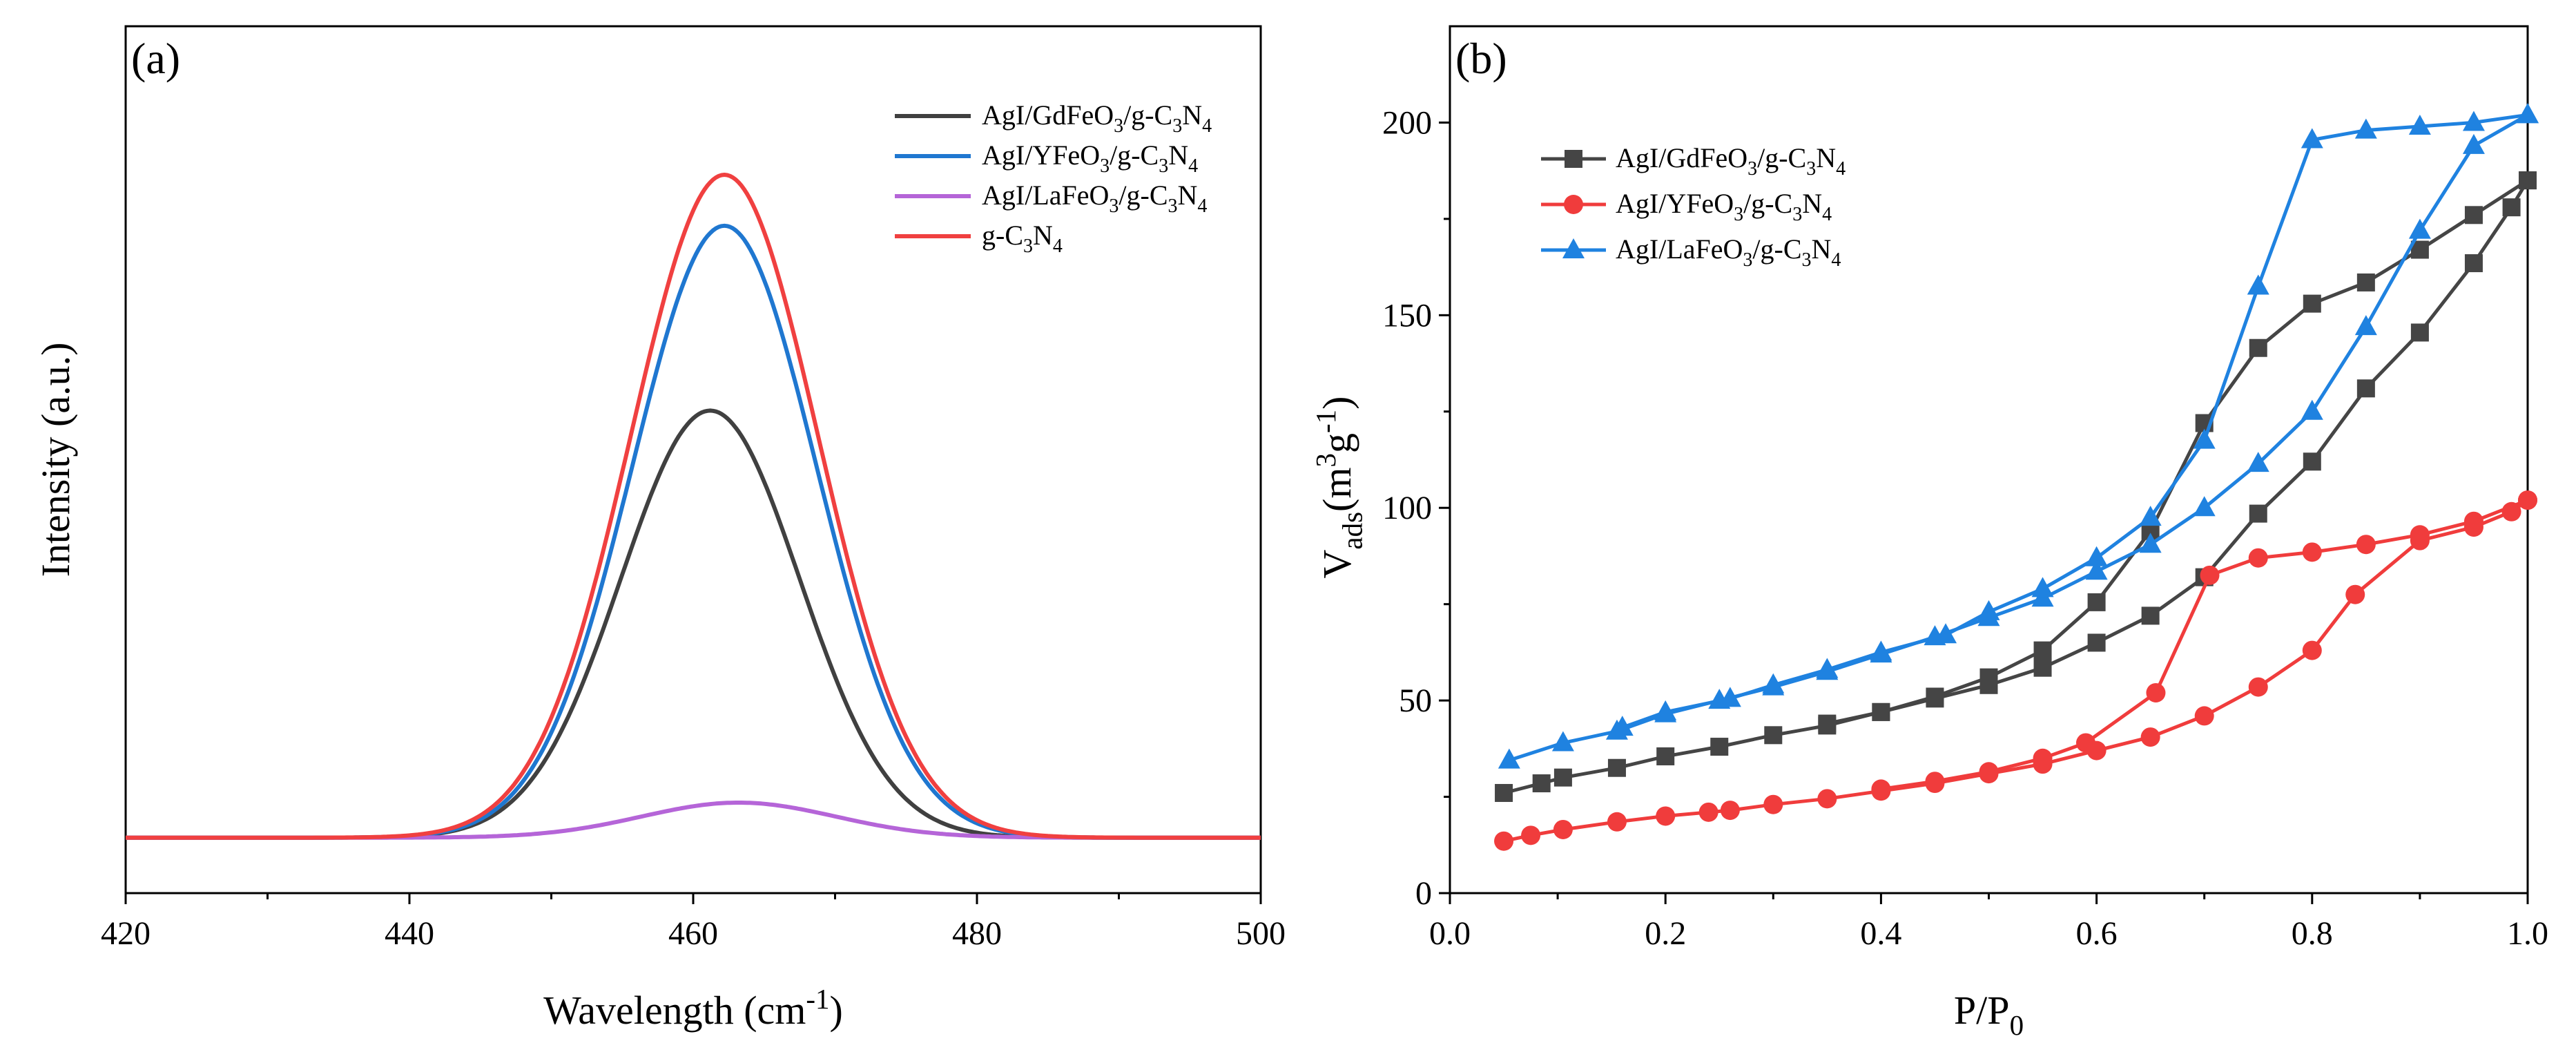 Image resolution: width=2576 pixels, height=1052 pixels. What do you see at coordinates (2097, 933) in the screenshot?
I see `x-tick-label: 0.6` at bounding box center [2097, 933].